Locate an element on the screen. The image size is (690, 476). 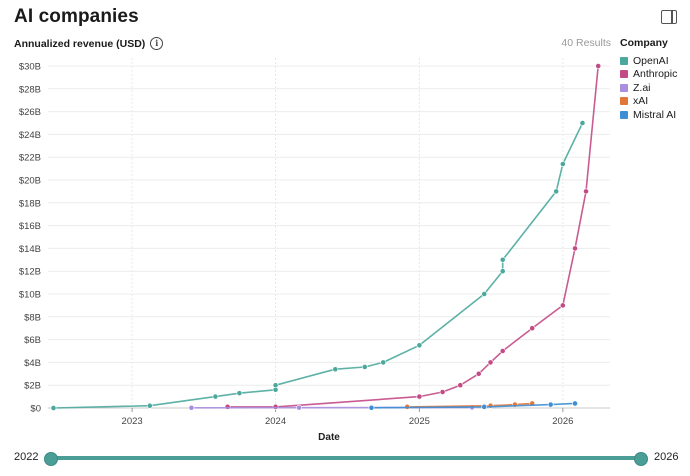
metric-selector: Annualized revenue (USD) i is located at coordinates (89, 43).